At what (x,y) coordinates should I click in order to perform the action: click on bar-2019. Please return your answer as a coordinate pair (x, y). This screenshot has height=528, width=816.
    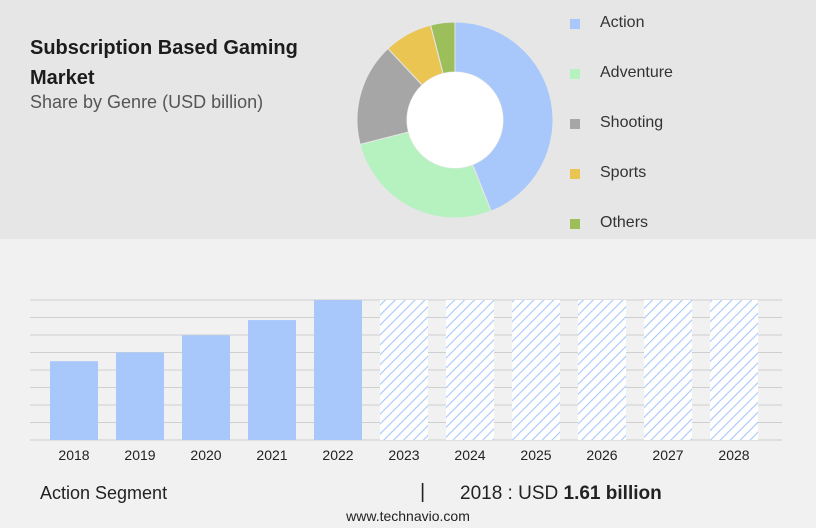
    Looking at the image, I should click on (140, 396).